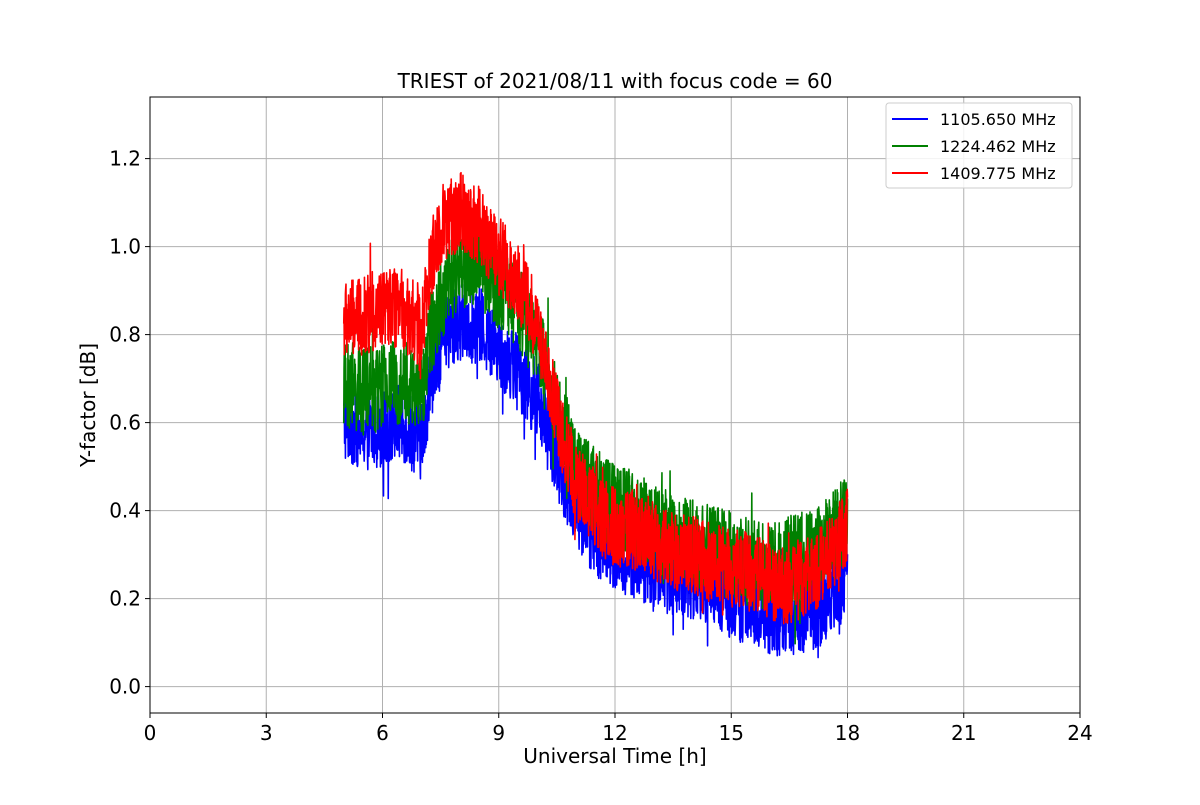 The width and height of the screenshot is (1200, 805). What do you see at coordinates (125, 247) in the screenshot?
I see `y-tick-label: 1.0` at bounding box center [125, 247].